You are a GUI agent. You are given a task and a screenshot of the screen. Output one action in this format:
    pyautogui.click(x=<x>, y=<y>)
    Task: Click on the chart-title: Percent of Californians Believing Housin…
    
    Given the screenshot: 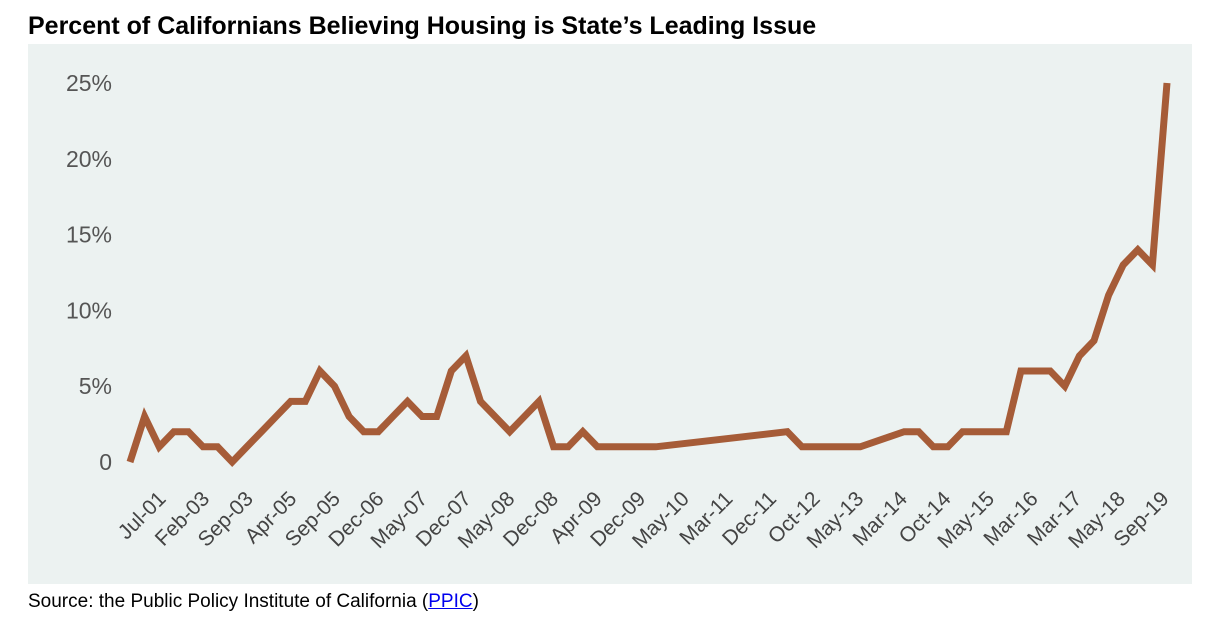 What is the action you would take?
    pyautogui.click(x=422, y=26)
    